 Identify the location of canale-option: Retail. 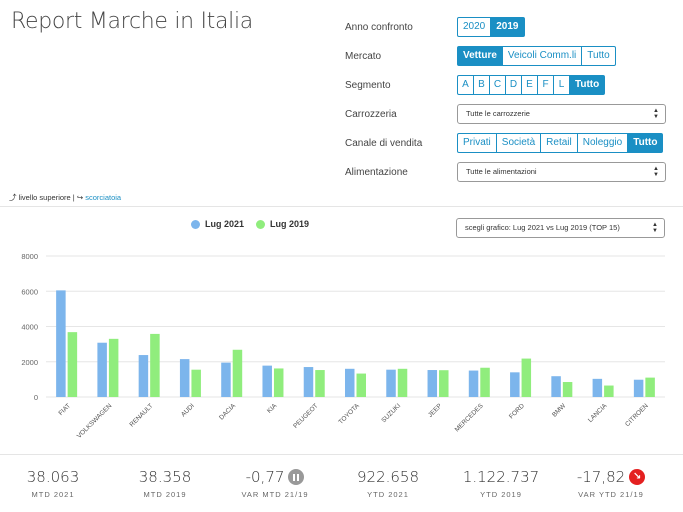
(559, 143).